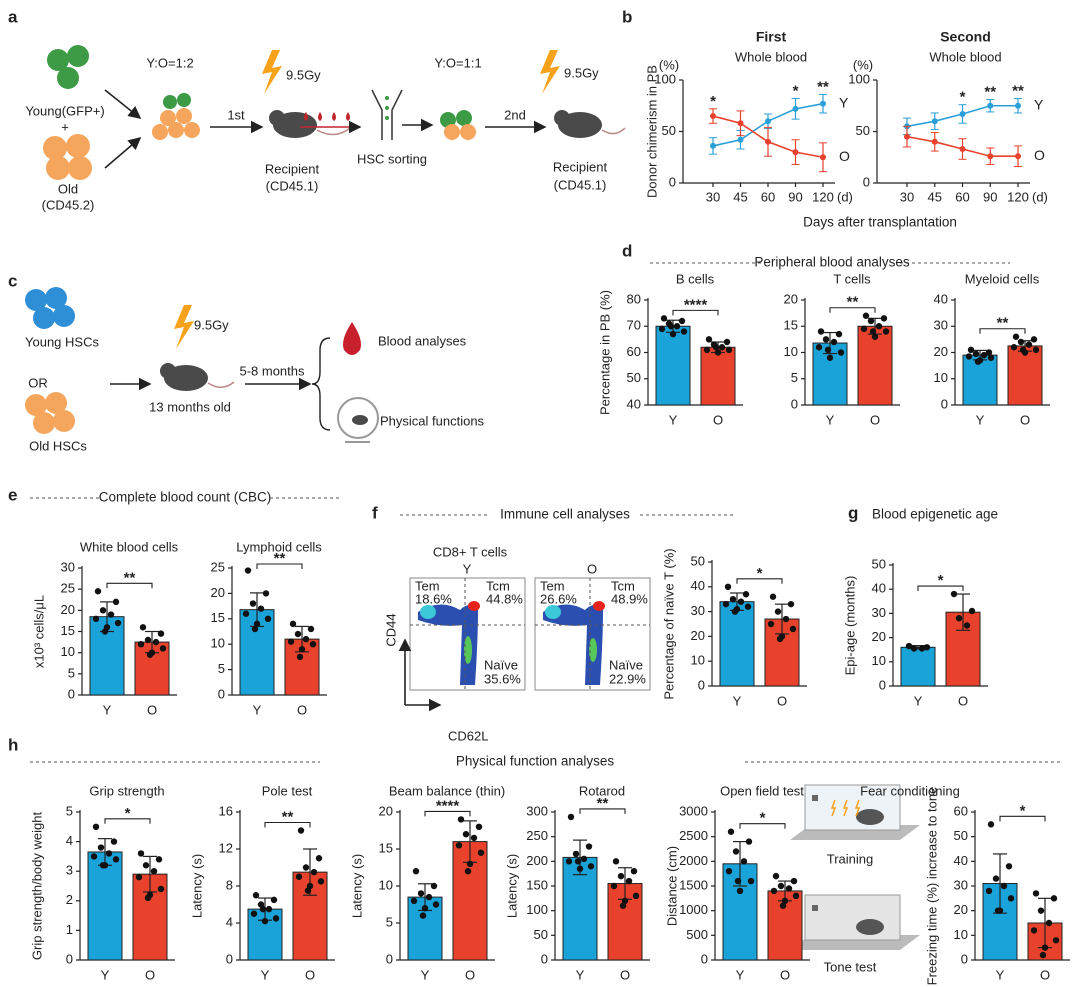 The image size is (1080, 987). I want to click on label: Physical functions, so click(432, 420).